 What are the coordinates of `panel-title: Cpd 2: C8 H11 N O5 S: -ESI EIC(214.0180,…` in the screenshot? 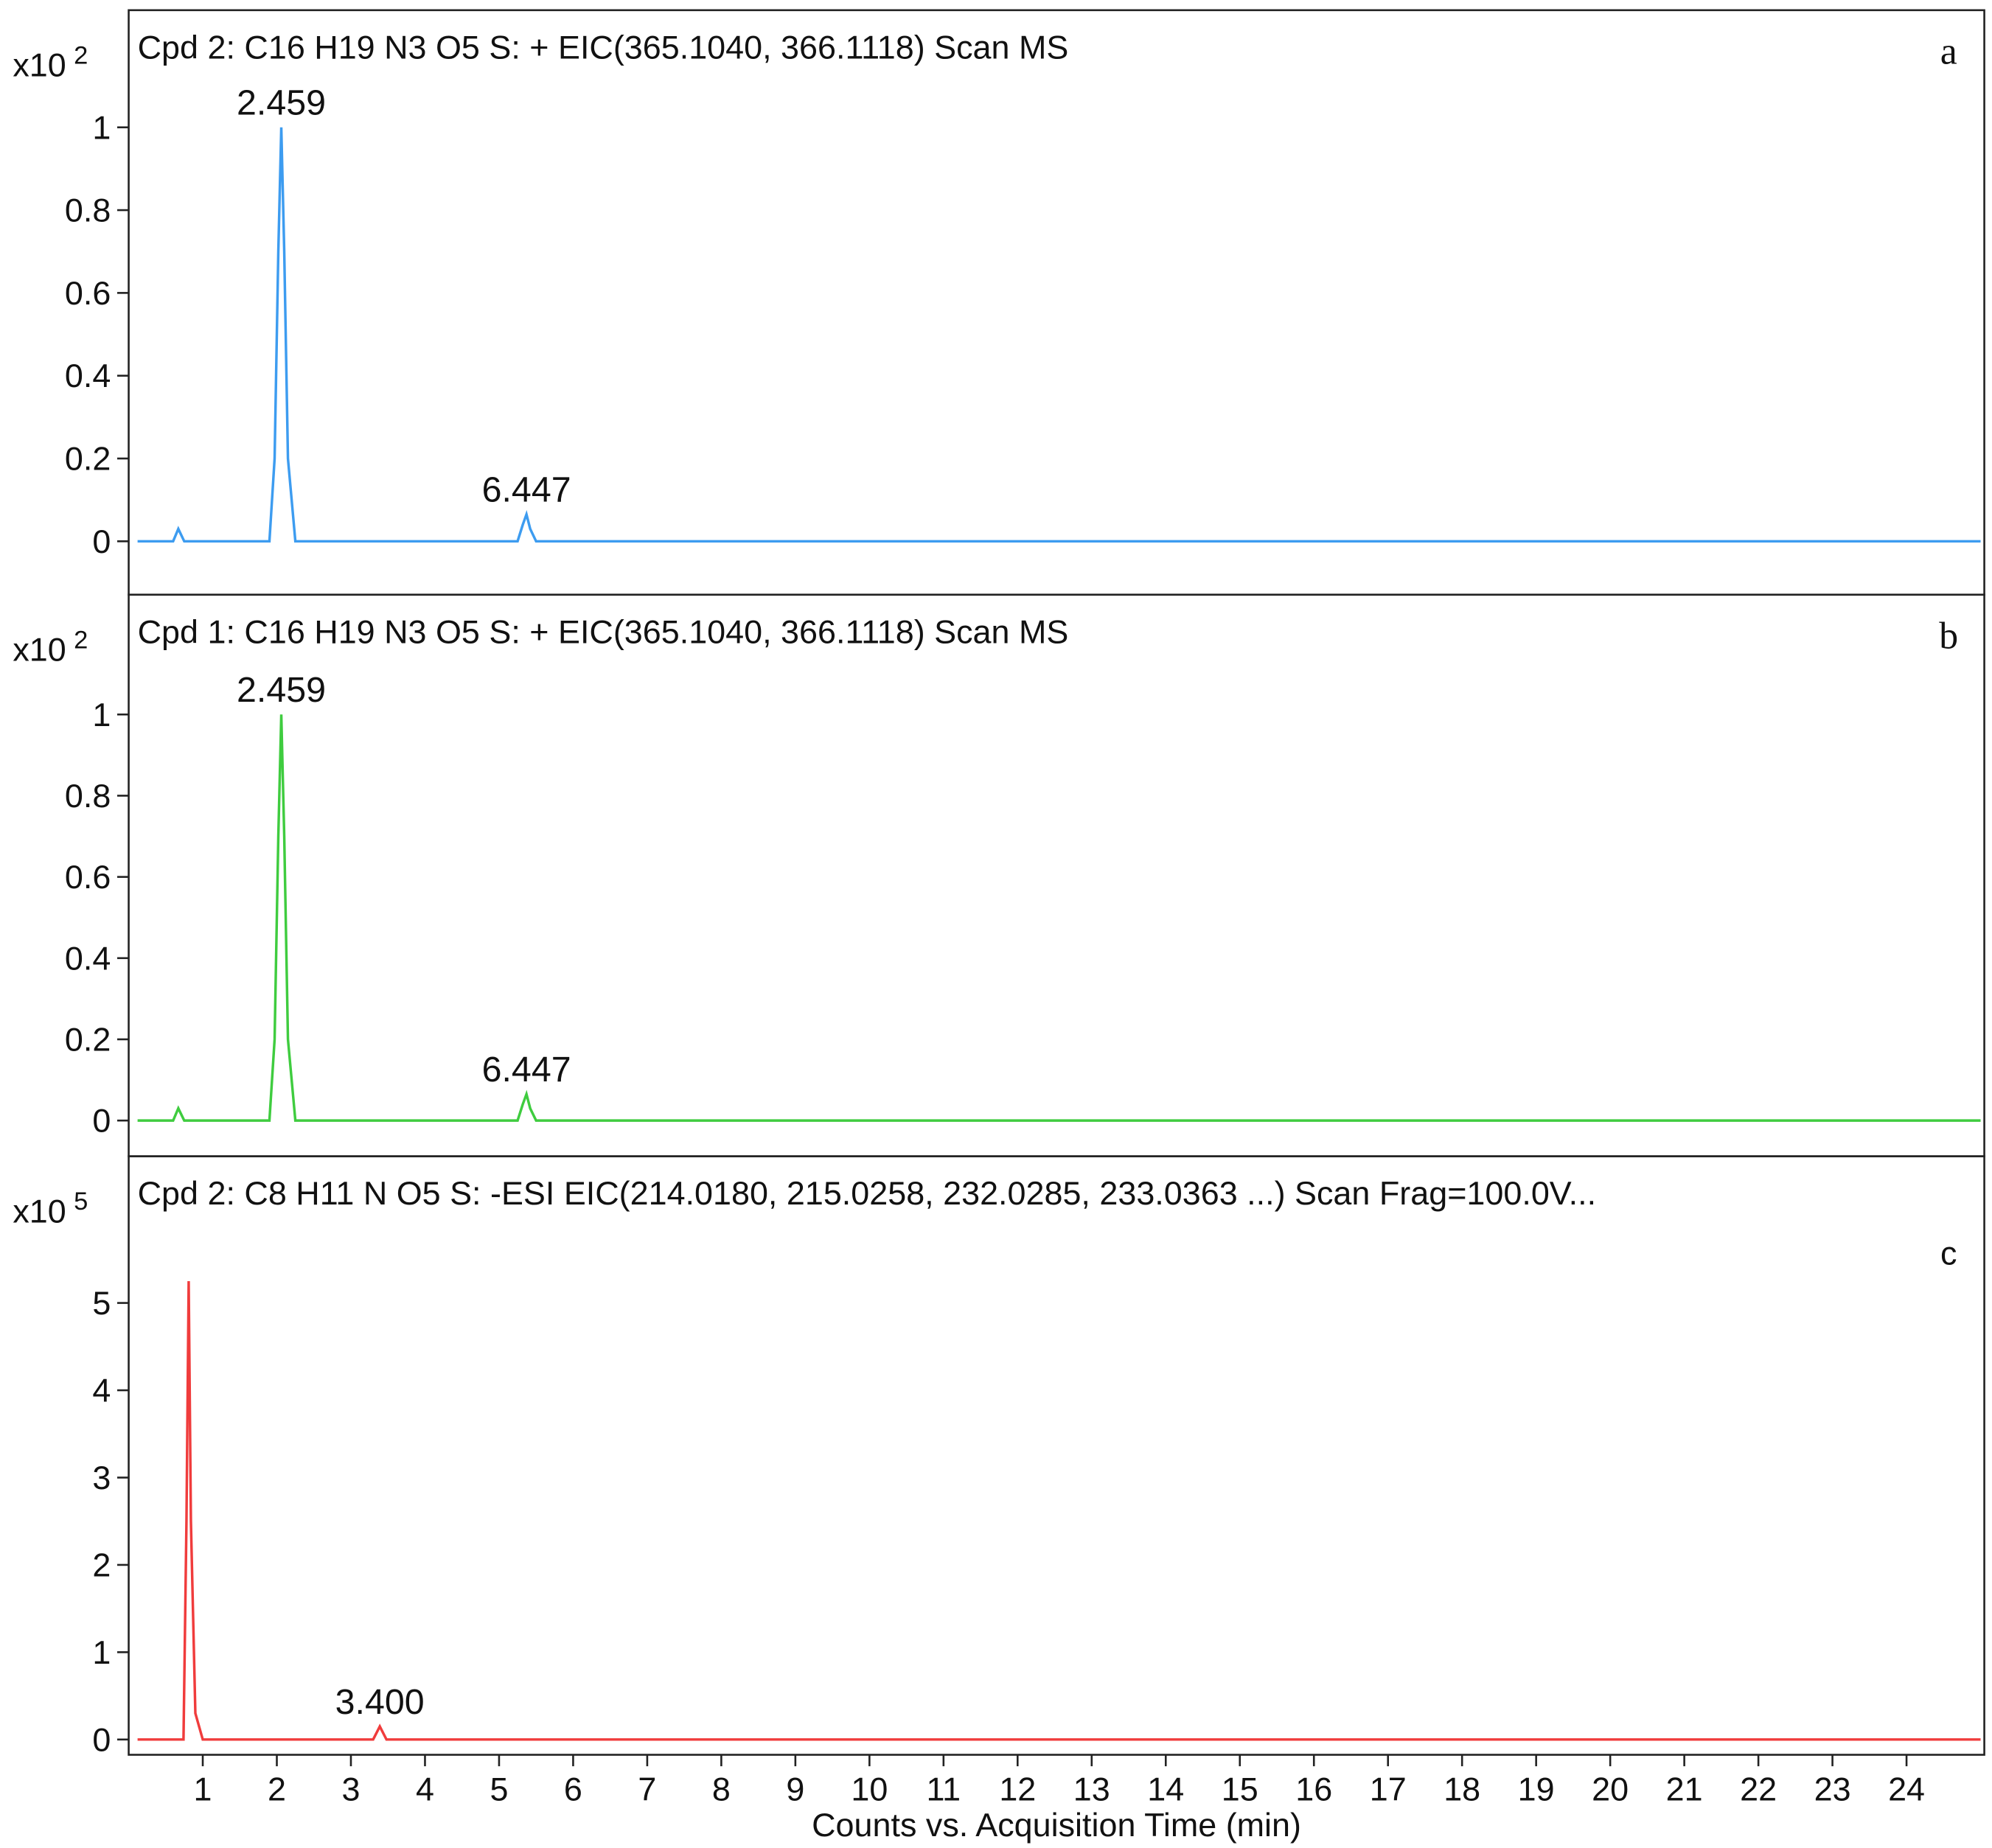 It's located at (867, 1193).